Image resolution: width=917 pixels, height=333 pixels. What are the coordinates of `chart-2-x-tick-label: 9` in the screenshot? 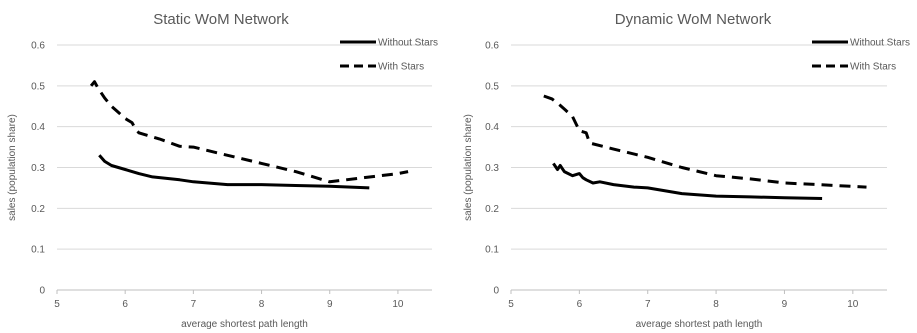 It's located at (785, 304).